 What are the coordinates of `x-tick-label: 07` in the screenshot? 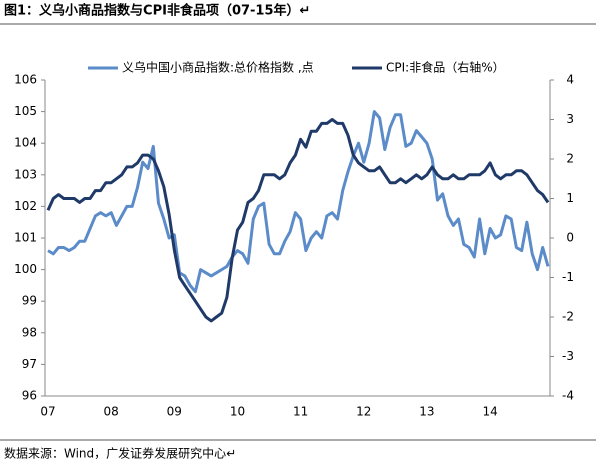 It's located at (47, 412).